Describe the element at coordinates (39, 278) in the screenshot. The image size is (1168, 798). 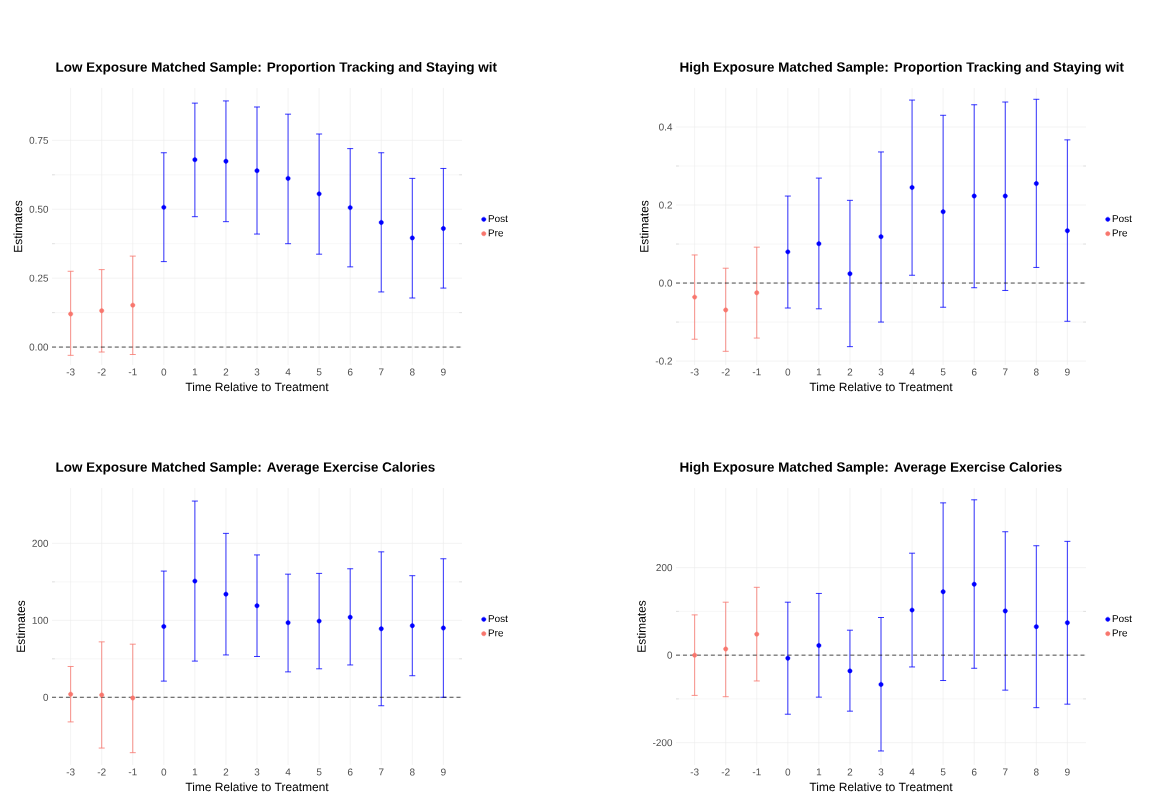
I see `y-tick-label: 0.25` at that location.